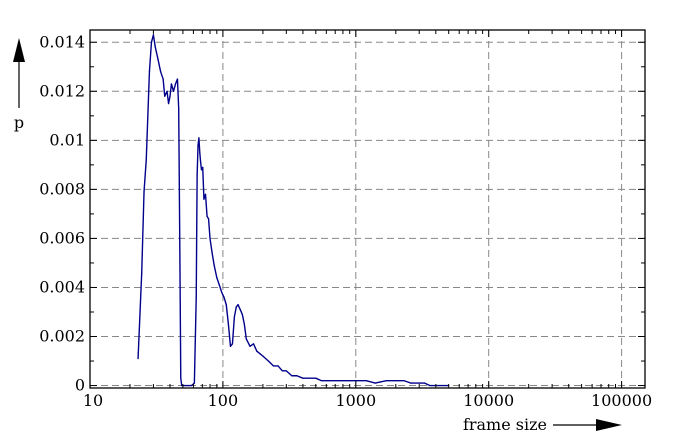  Describe the element at coordinates (355, 400) in the screenshot. I see `x-tick-label: 1000` at that location.